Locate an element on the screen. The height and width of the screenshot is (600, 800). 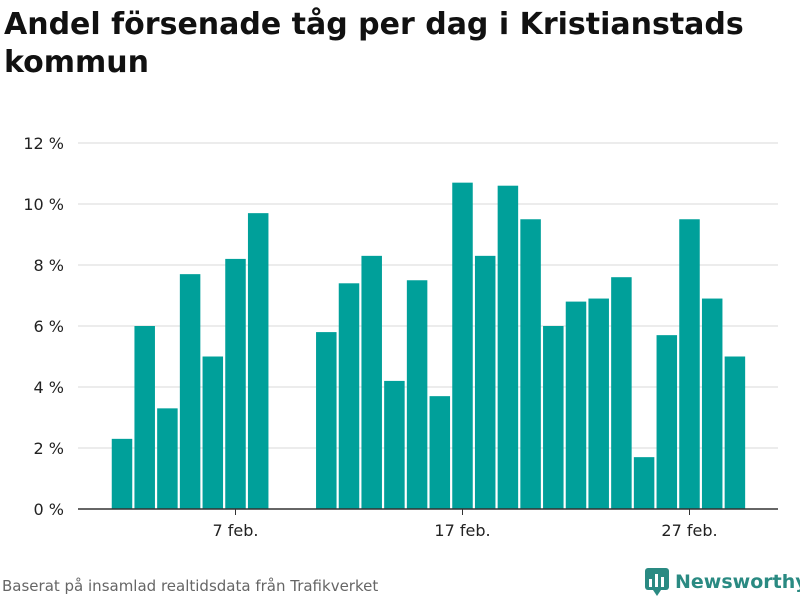
y-tick-label: 10 % is located at coordinates (43, 204).